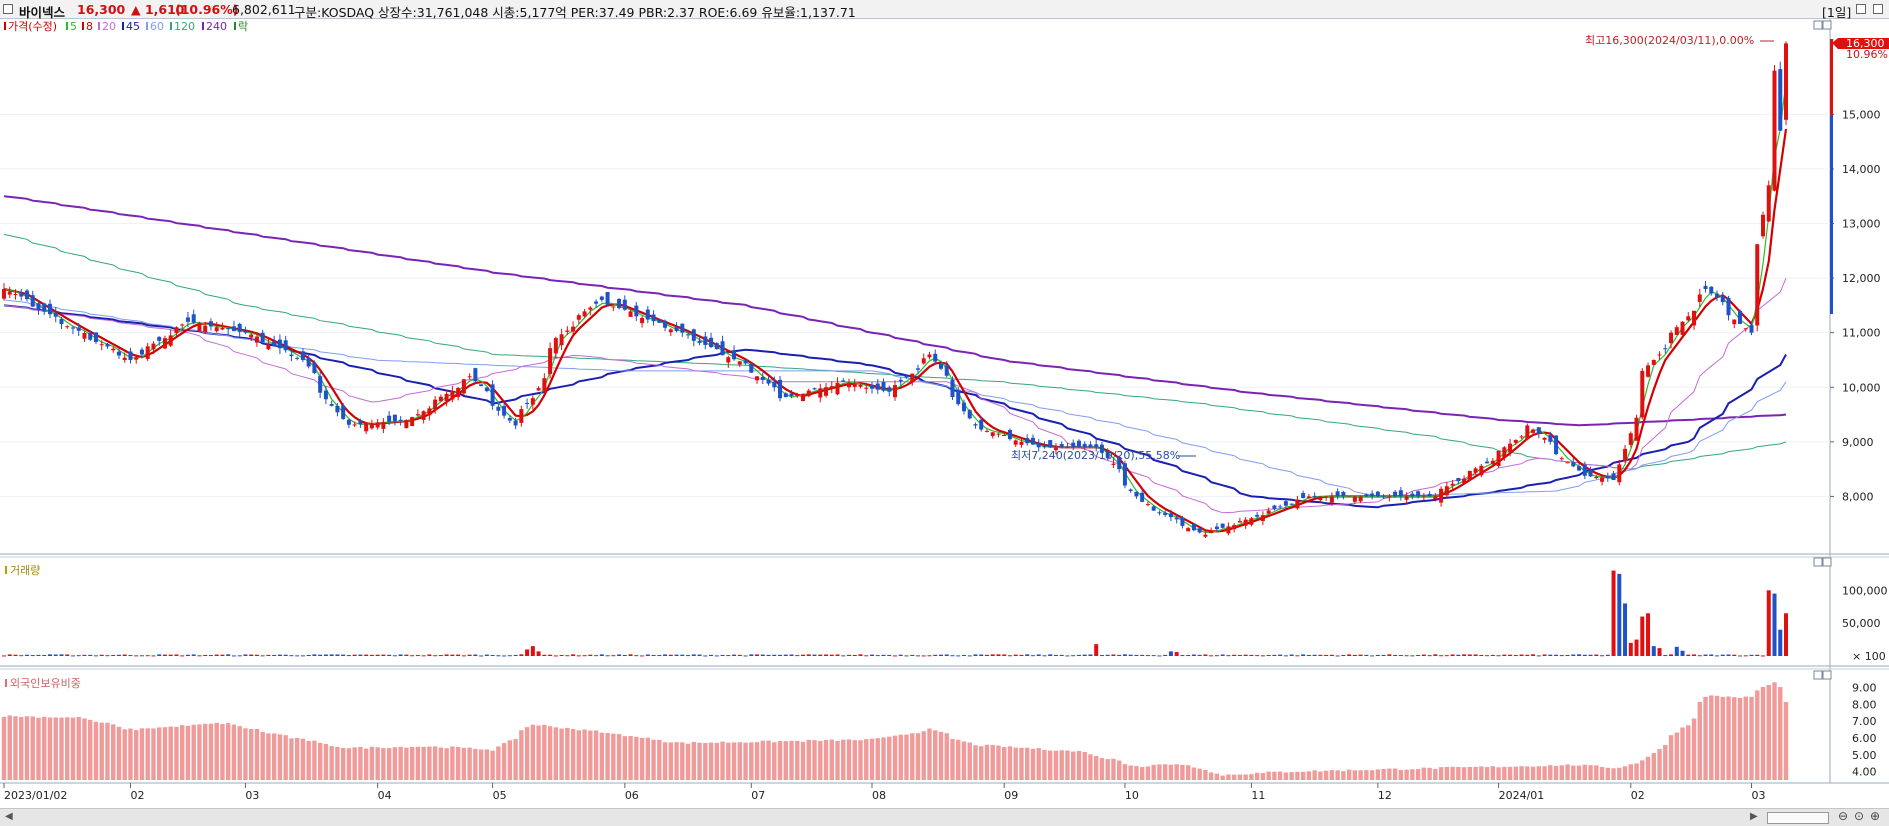 The image size is (1889, 826). I want to click on zoom-out-icon: ⊖, so click(1843, 816).